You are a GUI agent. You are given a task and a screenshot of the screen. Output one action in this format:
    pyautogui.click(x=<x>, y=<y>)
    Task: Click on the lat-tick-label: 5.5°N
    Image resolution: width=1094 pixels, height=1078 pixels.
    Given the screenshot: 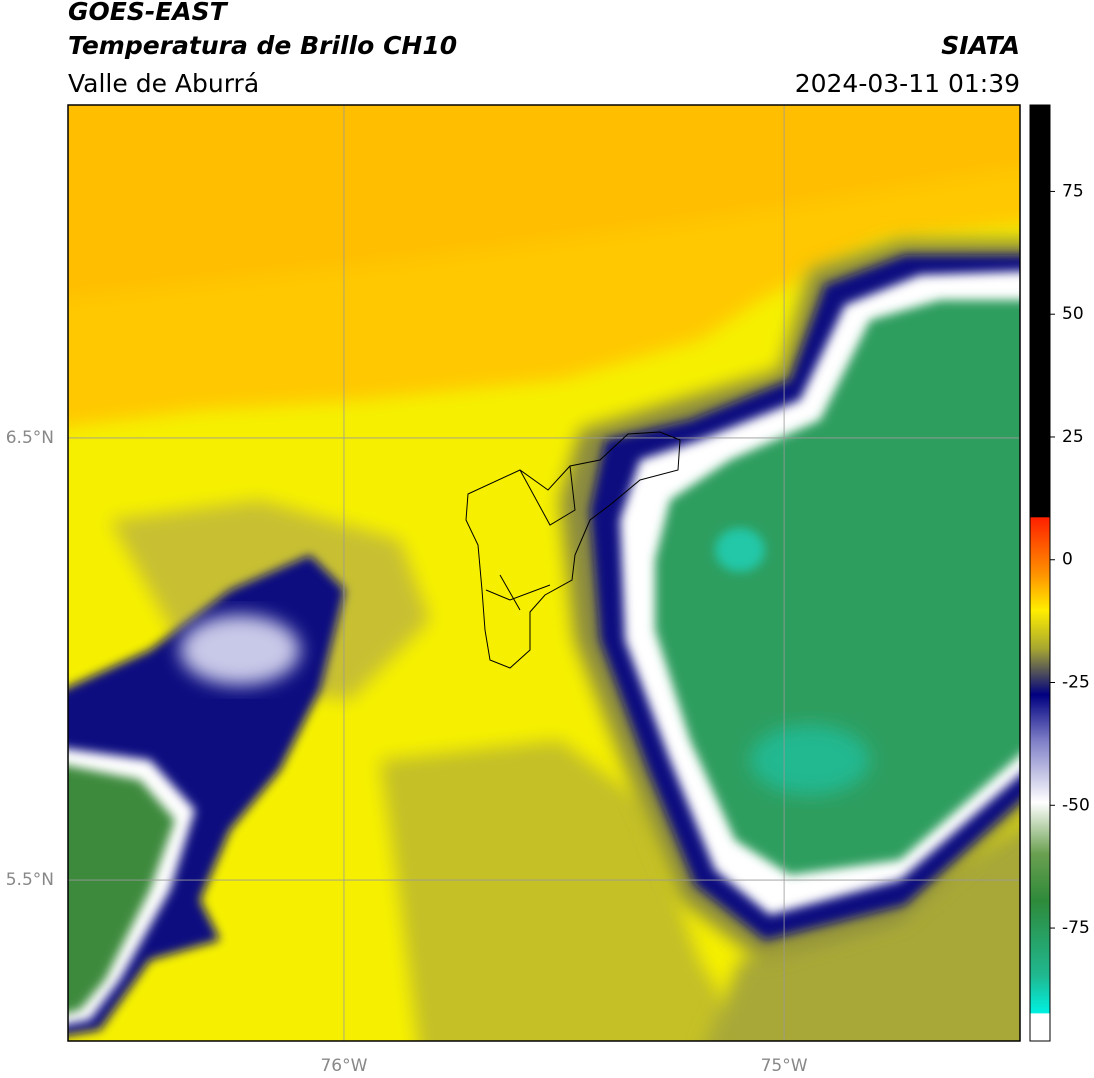 What is the action you would take?
    pyautogui.click(x=30, y=880)
    